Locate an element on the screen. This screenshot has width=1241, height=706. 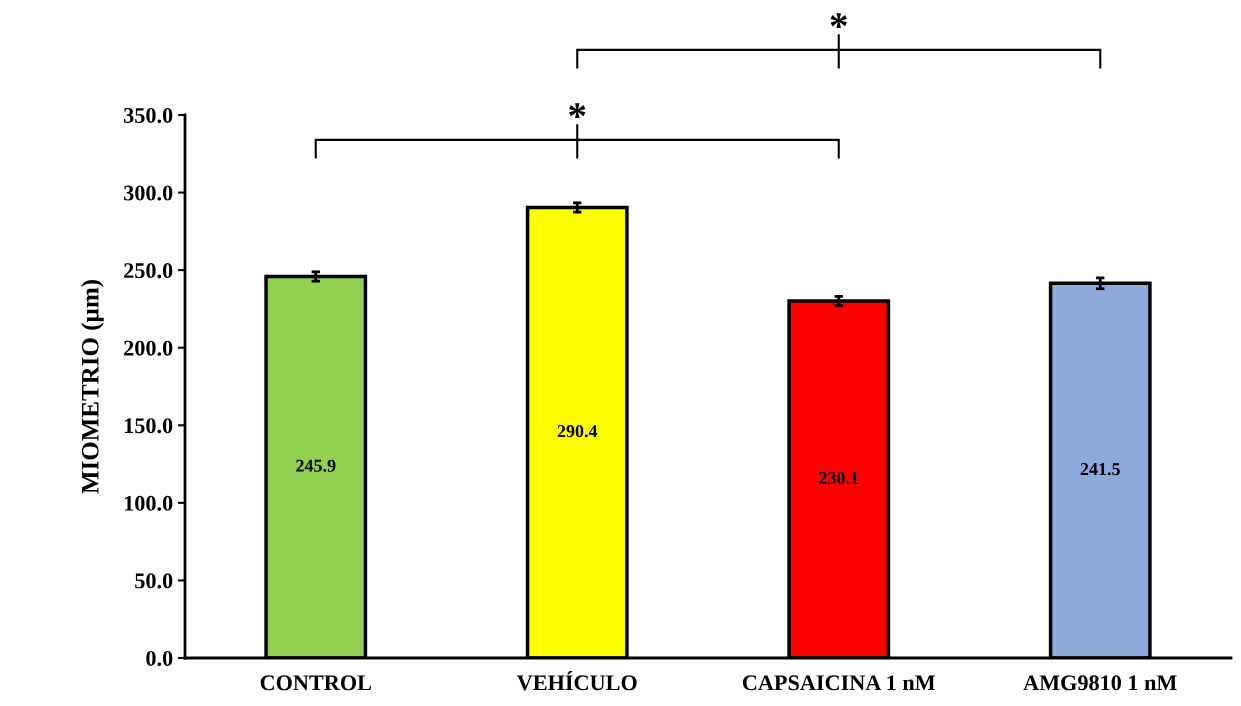
data-label: 241.5 is located at coordinates (1100, 469).